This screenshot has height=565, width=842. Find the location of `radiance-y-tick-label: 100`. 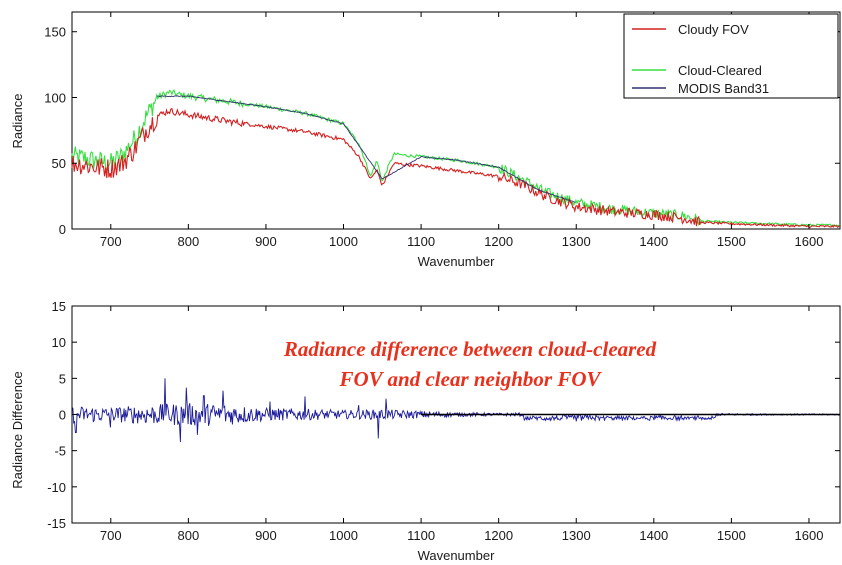

radiance-y-tick-label: 100 is located at coordinates (55, 97).